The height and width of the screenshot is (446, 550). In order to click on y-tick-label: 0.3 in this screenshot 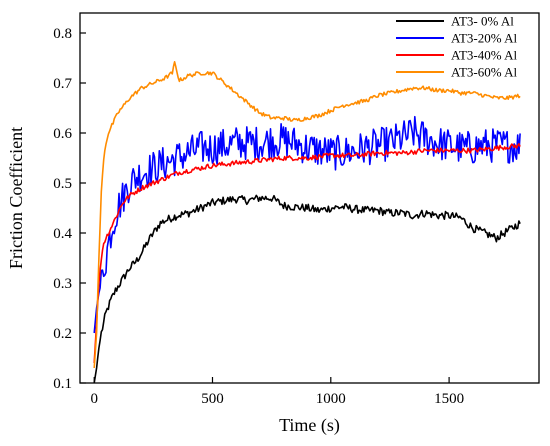, I will do `click(62, 284)`.